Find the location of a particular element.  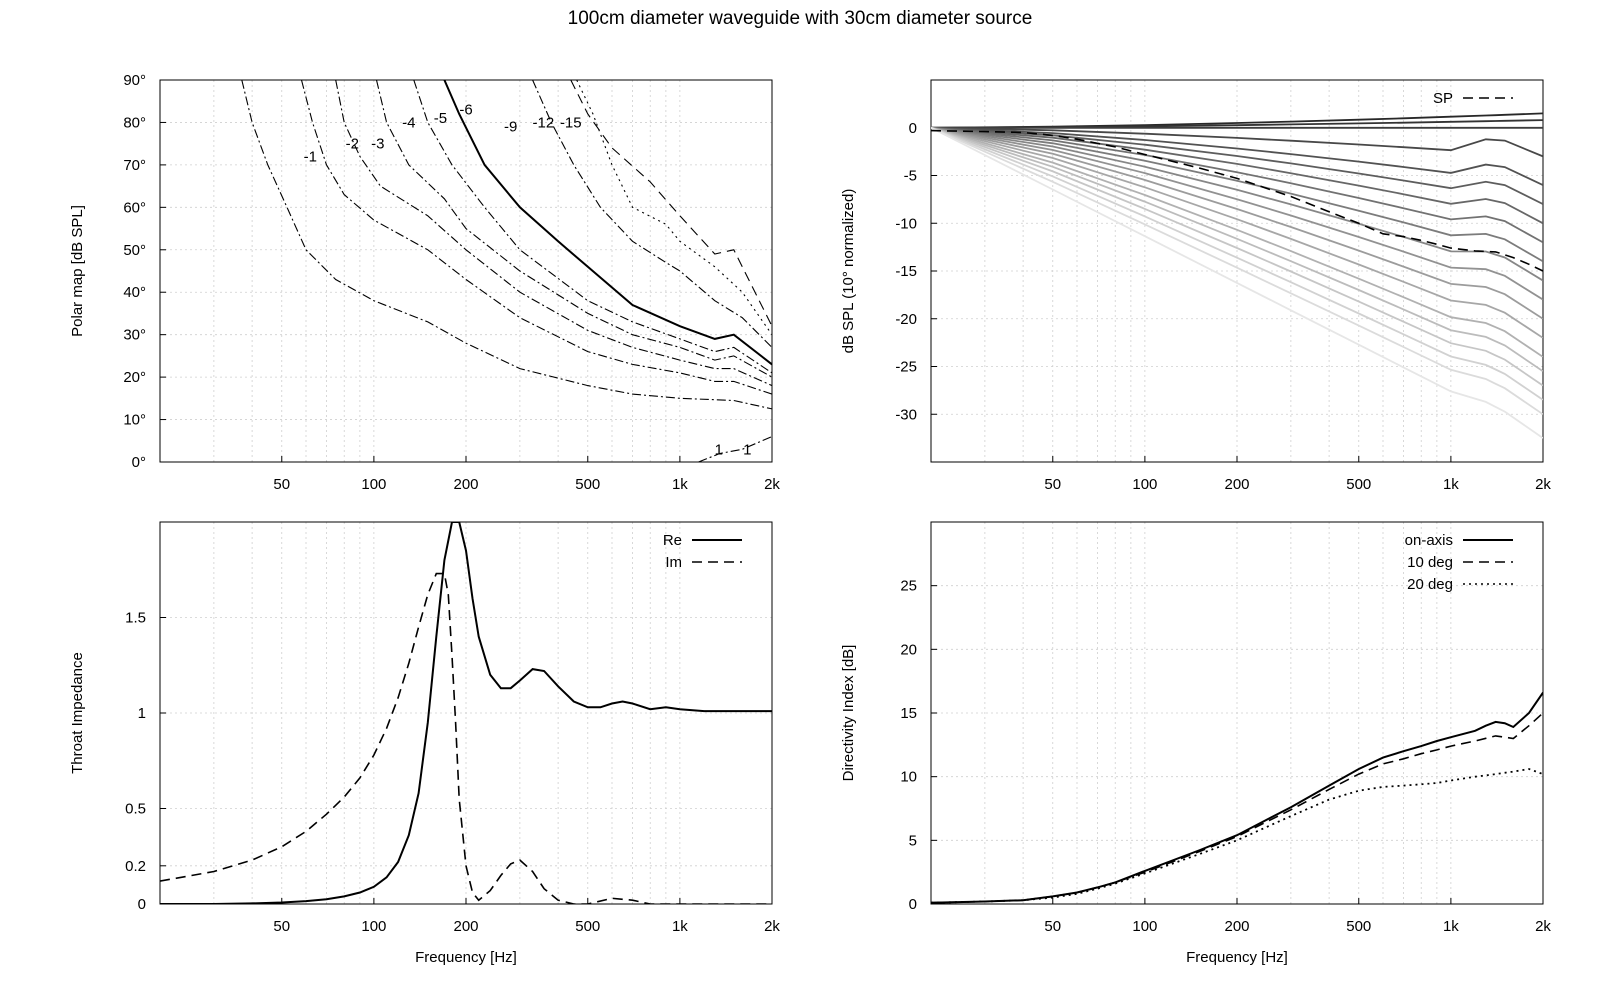

y-axis-label: Polar map [dB SPL] is located at coordinates (77, 271).